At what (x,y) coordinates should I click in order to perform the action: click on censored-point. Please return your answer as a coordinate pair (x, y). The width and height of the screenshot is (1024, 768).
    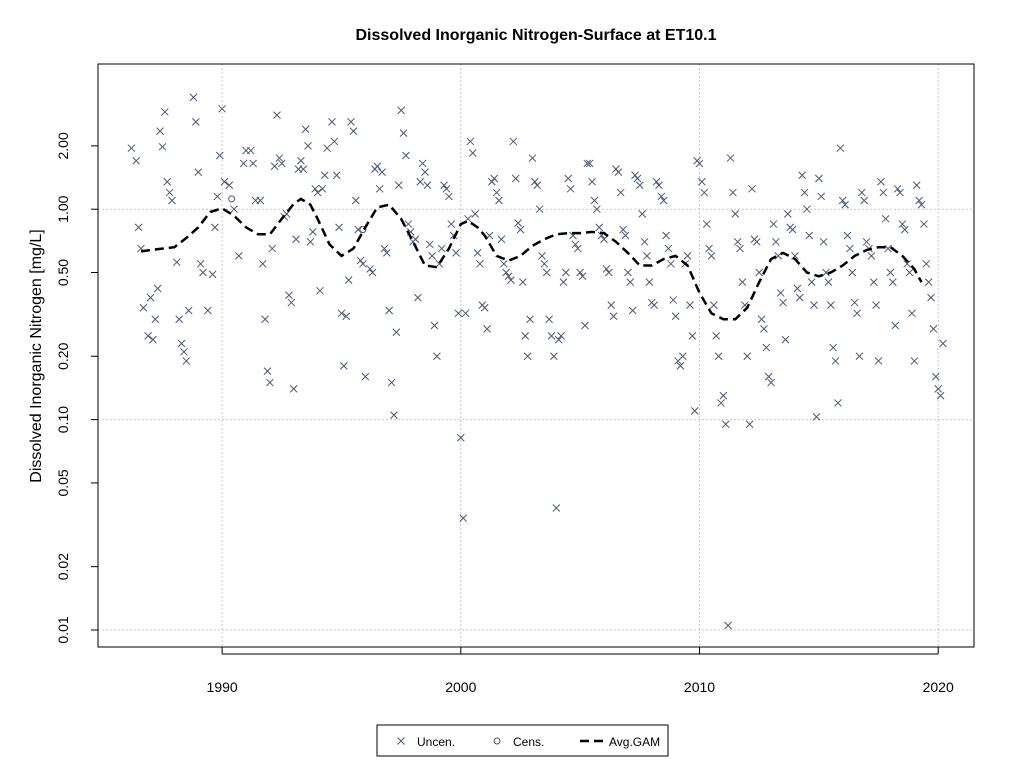
    Looking at the image, I should click on (232, 199).